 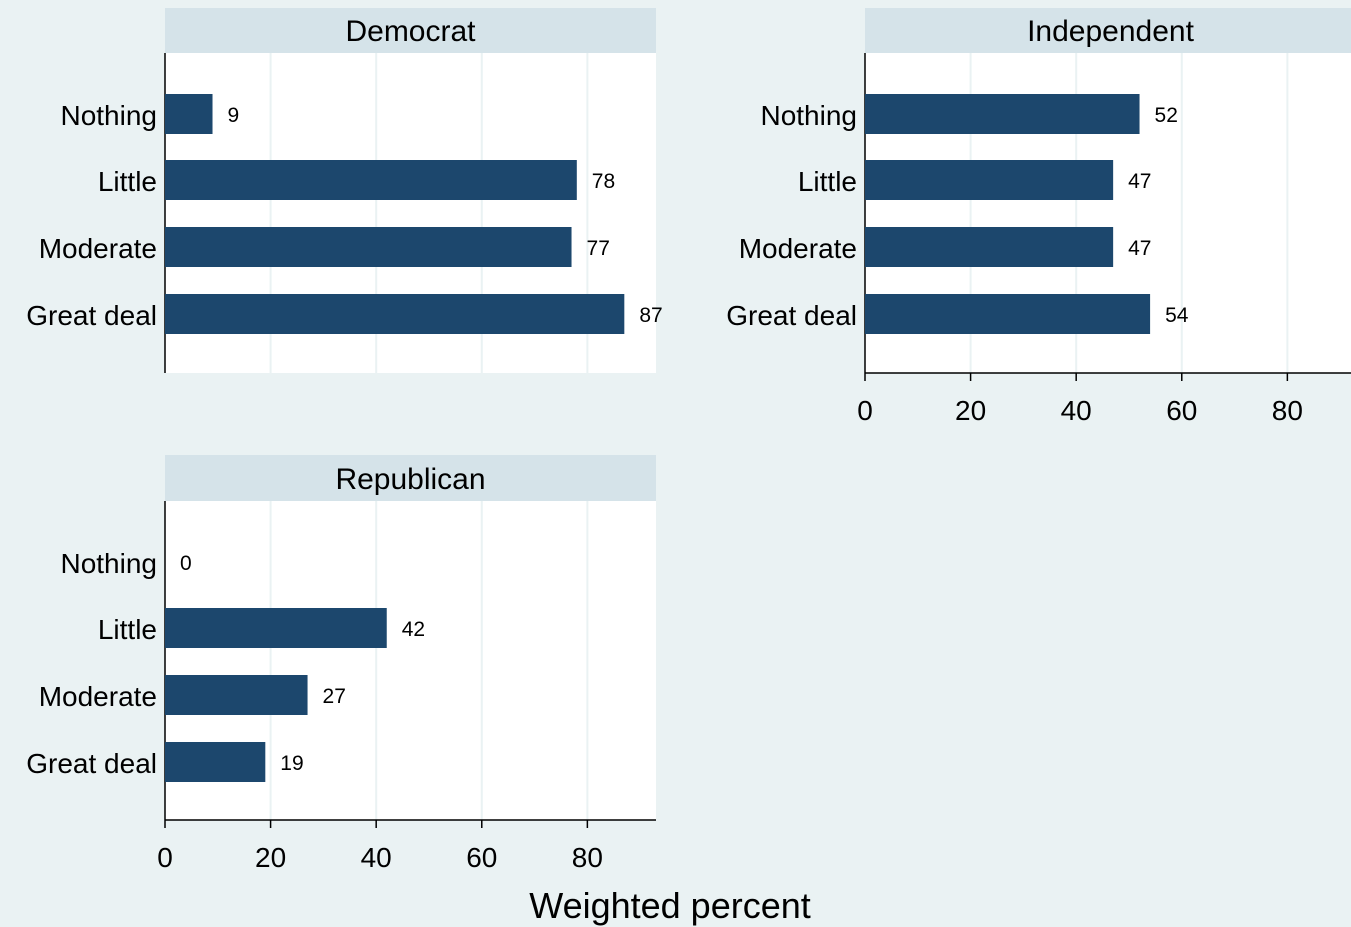 What do you see at coordinates (670, 905) in the screenshot?
I see `x-axis-label: Weighted percent` at bounding box center [670, 905].